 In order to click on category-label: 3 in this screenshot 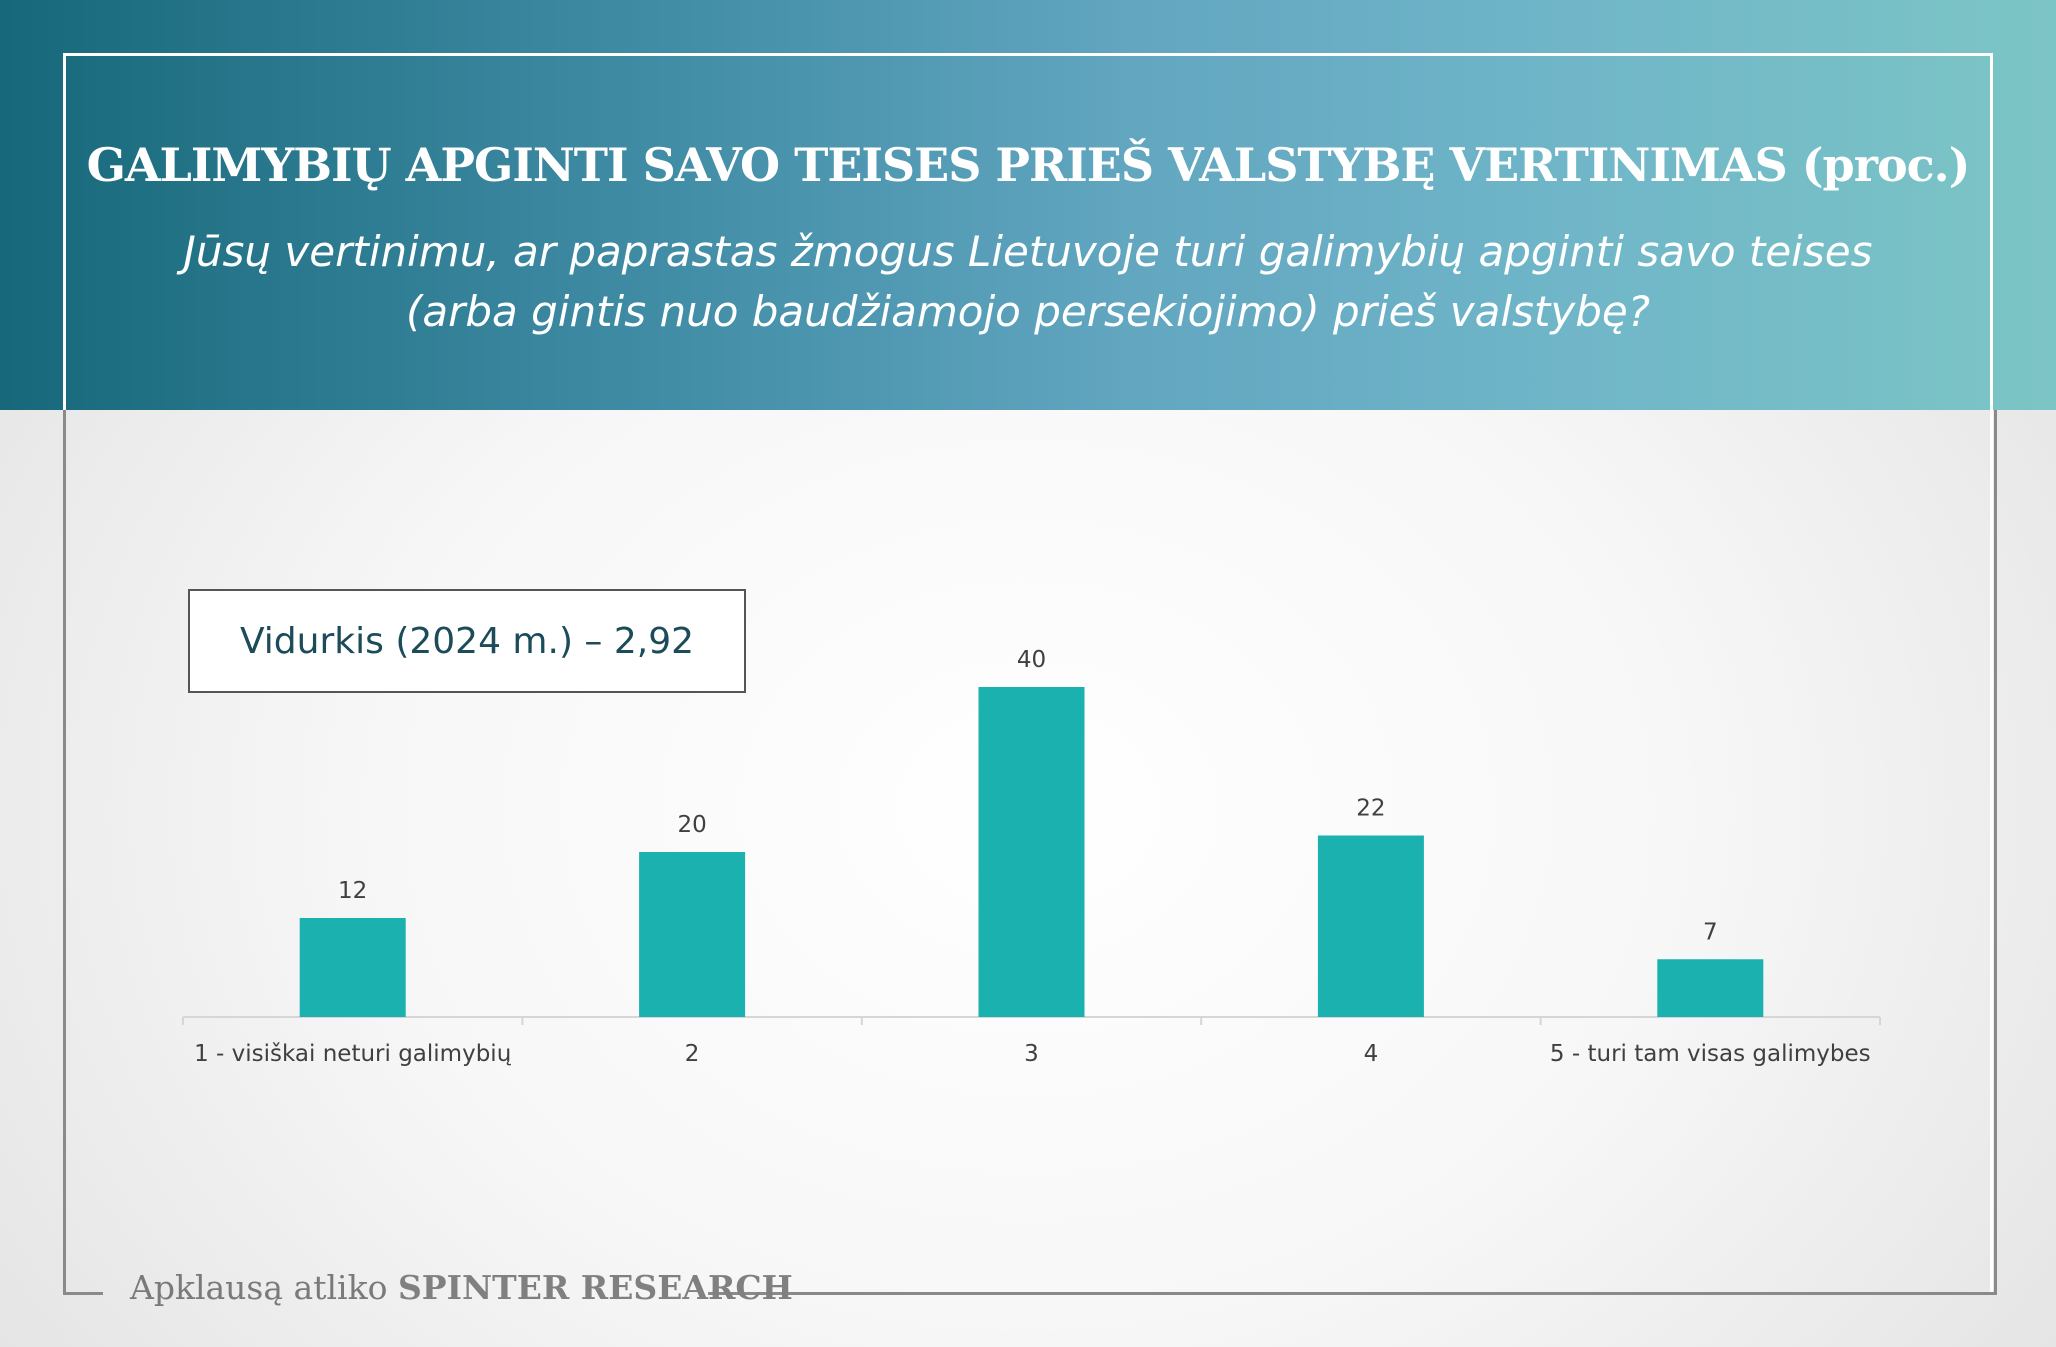, I will do `click(1031, 1054)`.